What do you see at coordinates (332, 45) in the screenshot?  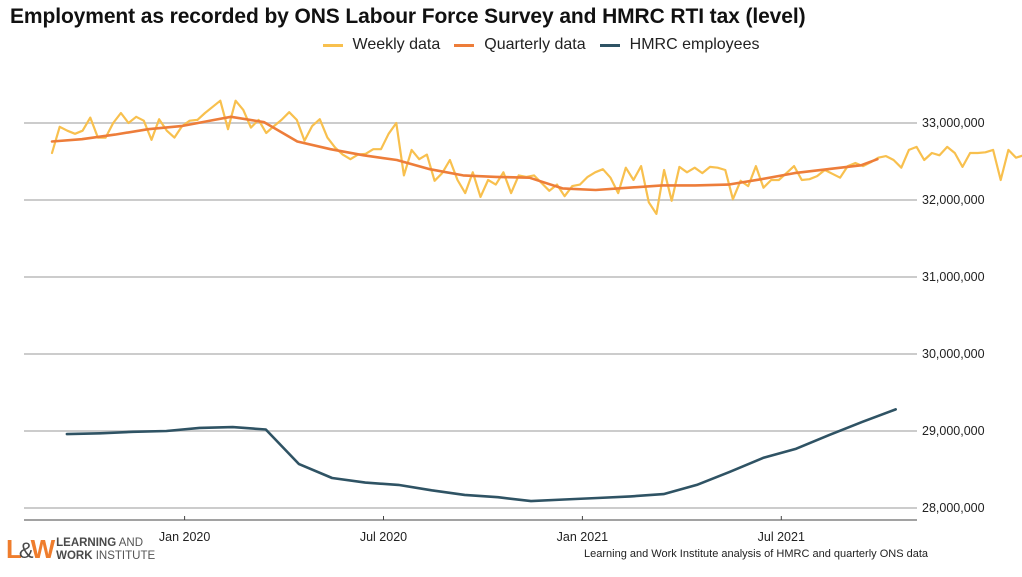 I see `legend-swatch-weekly` at bounding box center [332, 45].